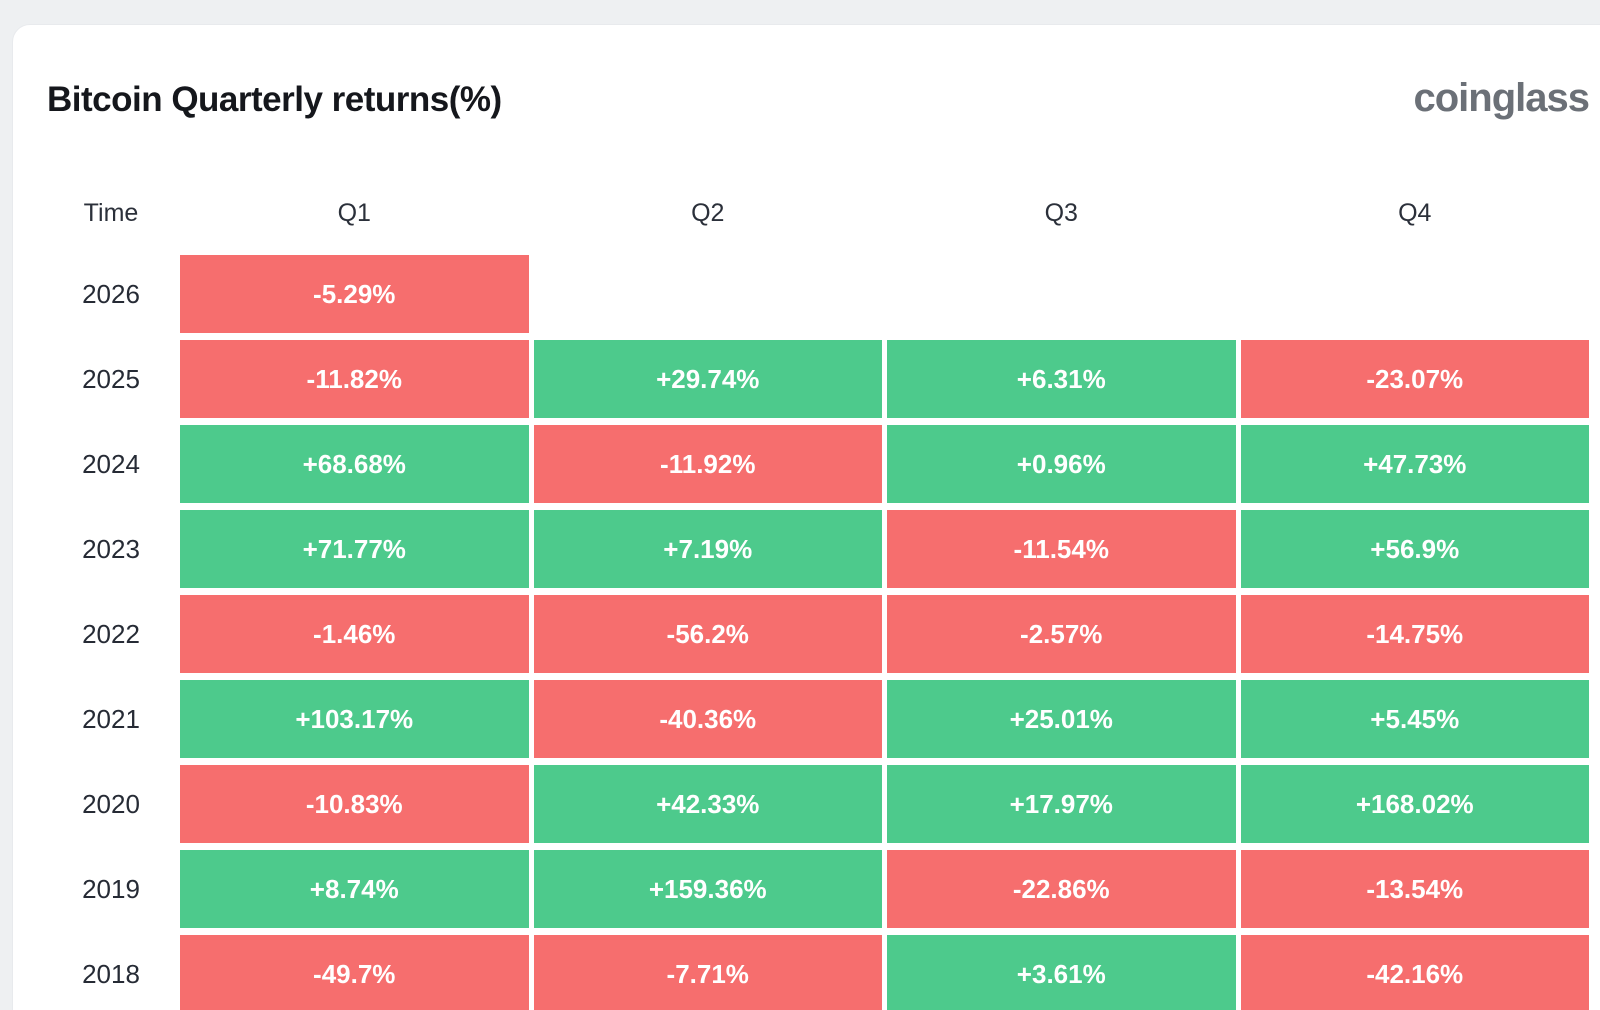 Image resolution: width=1600 pixels, height=1010 pixels. What do you see at coordinates (354, 213) in the screenshot?
I see `column-header-q1: Q1` at bounding box center [354, 213].